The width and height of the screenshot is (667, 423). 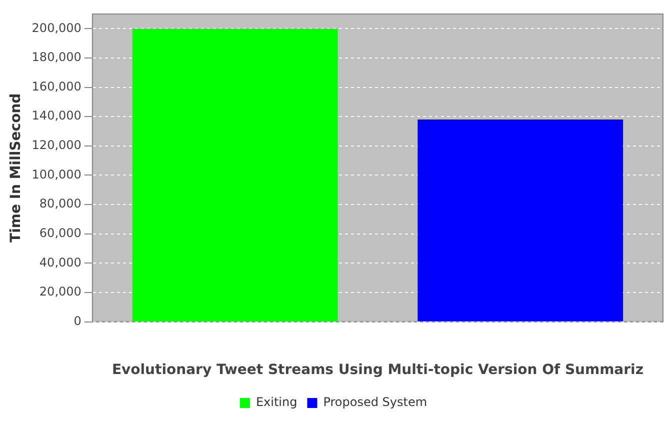 I want to click on y-tick-label: 40,000, so click(x=60, y=262).